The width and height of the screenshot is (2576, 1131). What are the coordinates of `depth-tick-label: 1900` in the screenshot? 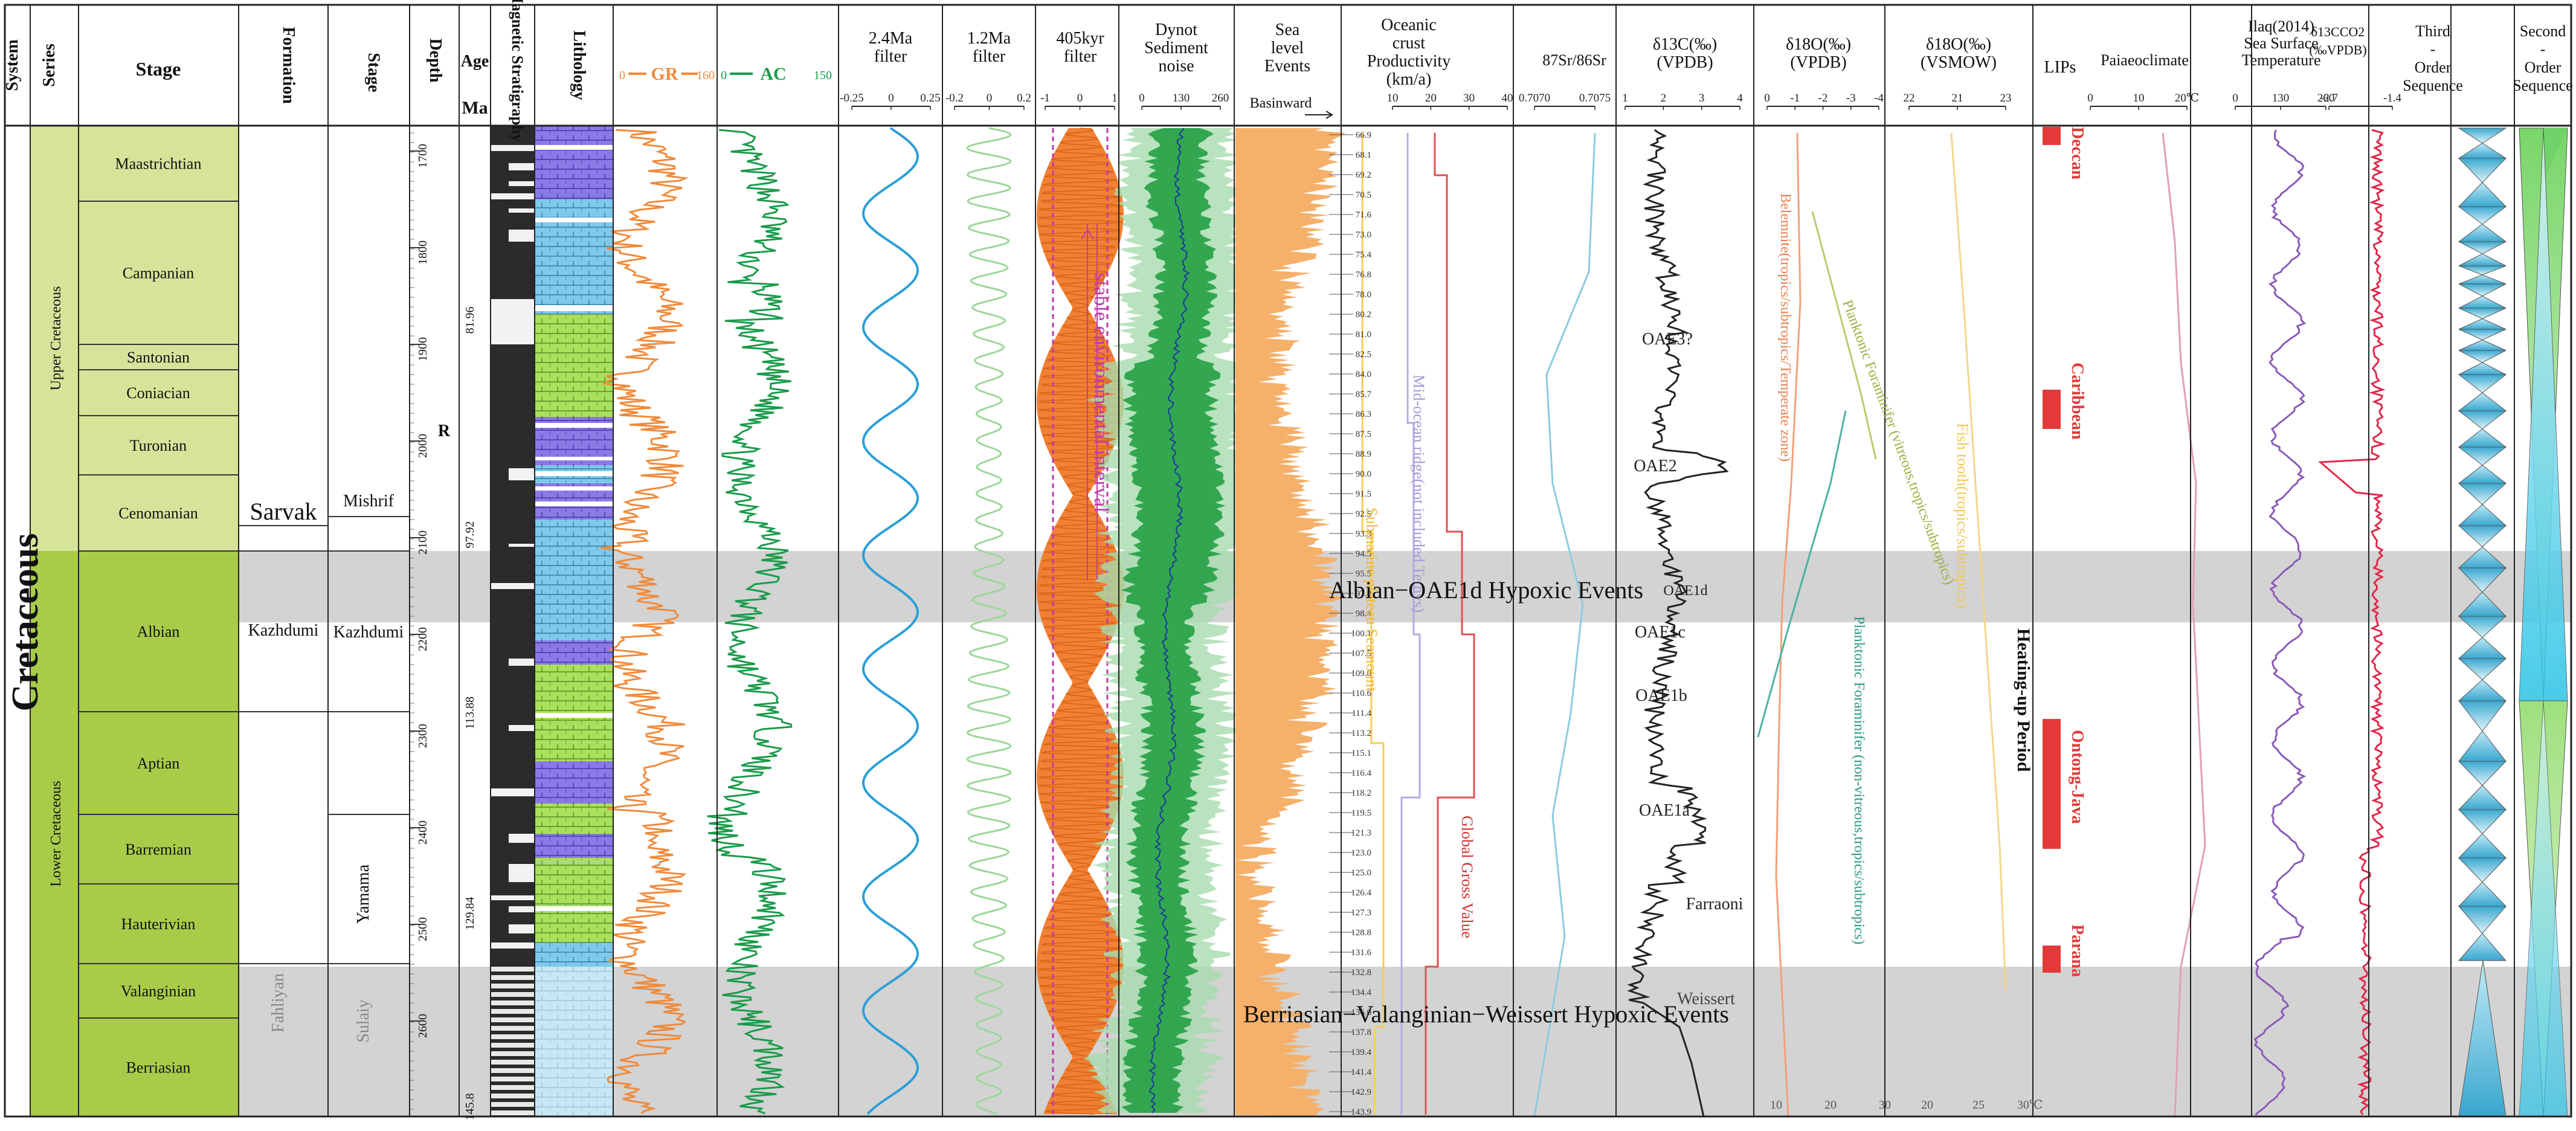 It's located at (423, 349).